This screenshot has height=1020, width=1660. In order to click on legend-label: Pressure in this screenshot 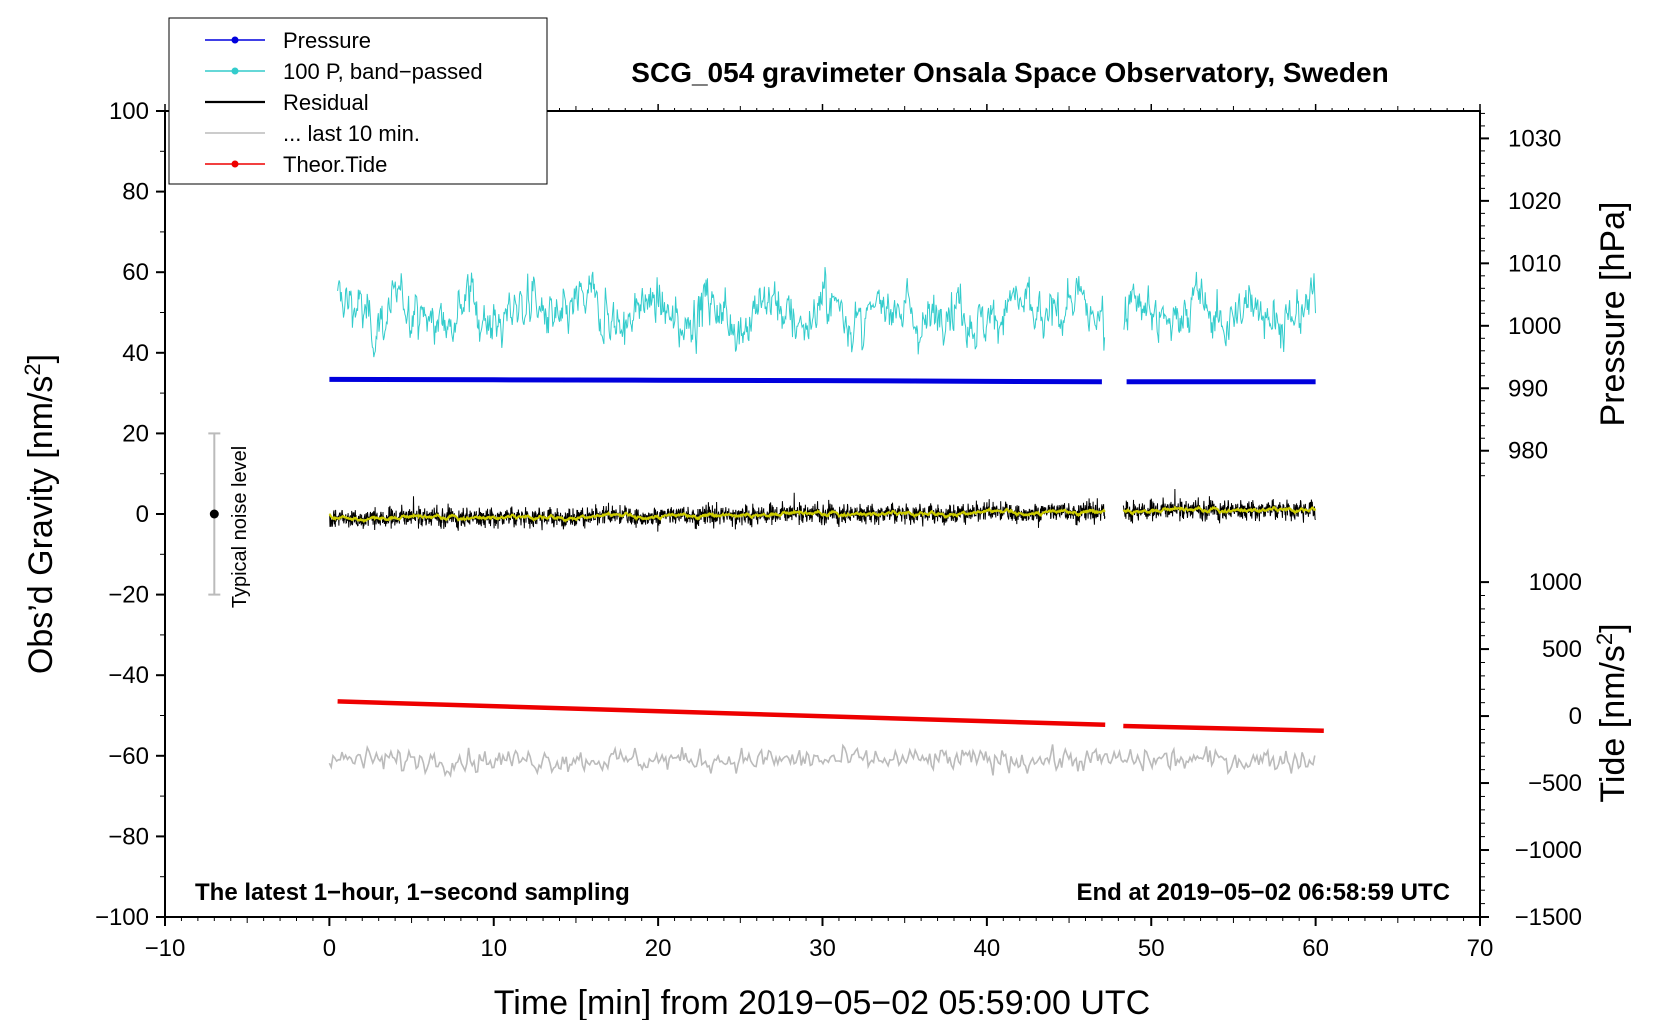, I will do `click(327, 40)`.